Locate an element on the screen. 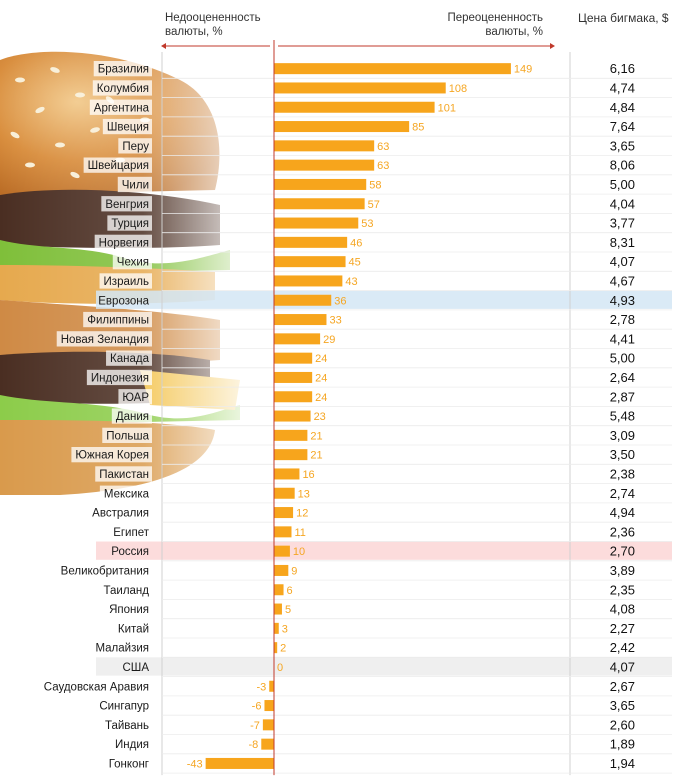 This screenshot has height=780, width=700. country-label: Индия is located at coordinates (132, 745).